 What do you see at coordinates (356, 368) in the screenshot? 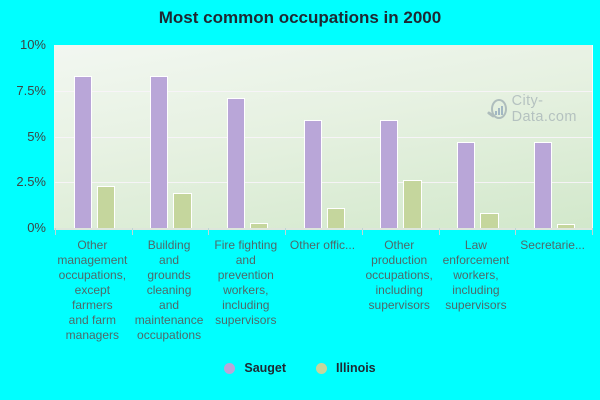
I see `illinois-legend-label: Illinois` at bounding box center [356, 368].